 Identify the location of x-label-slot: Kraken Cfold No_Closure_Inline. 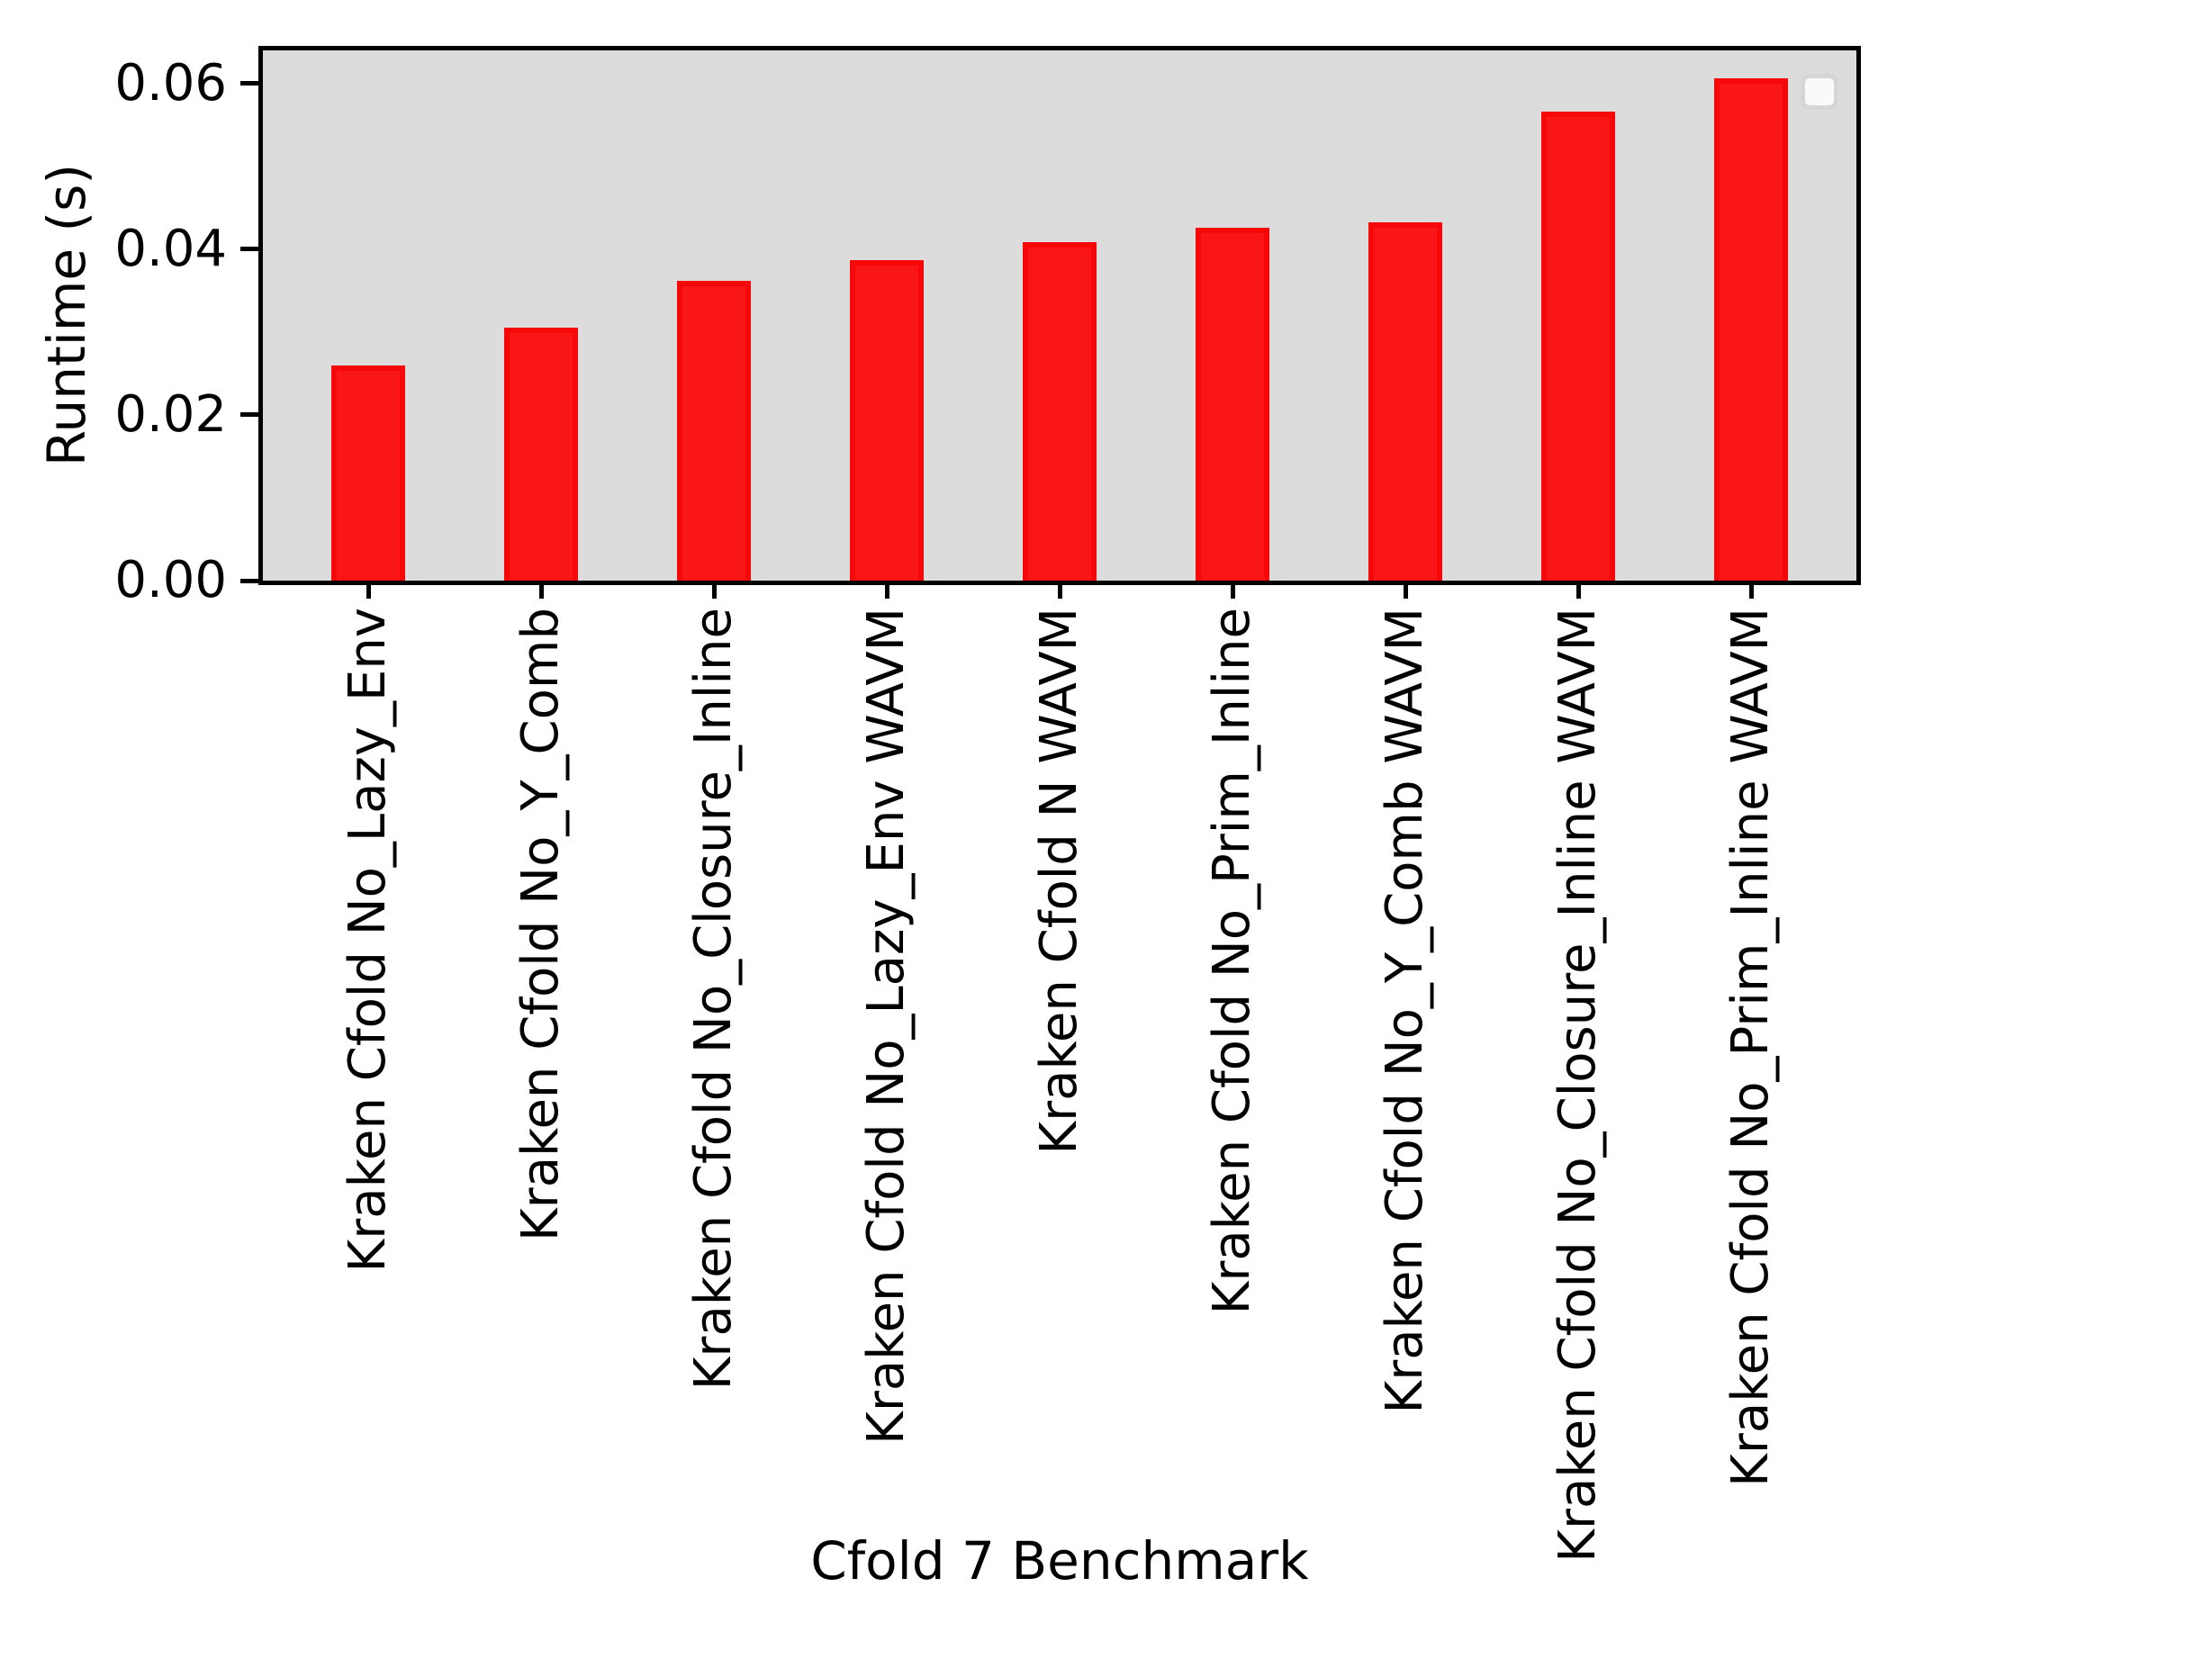
(713, 999).